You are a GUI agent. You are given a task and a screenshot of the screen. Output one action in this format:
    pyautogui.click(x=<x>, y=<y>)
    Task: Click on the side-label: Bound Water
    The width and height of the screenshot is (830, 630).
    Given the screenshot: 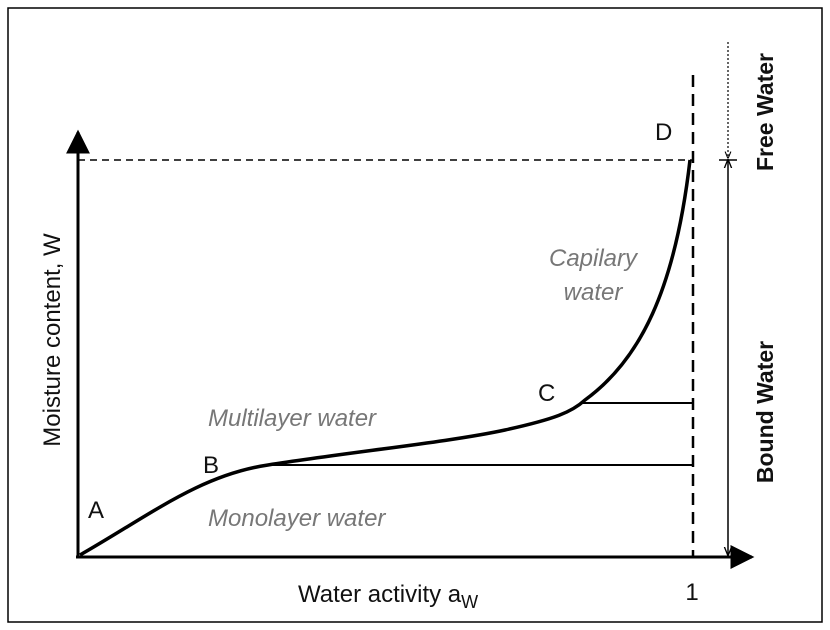 What is the action you would take?
    pyautogui.click(x=765, y=412)
    